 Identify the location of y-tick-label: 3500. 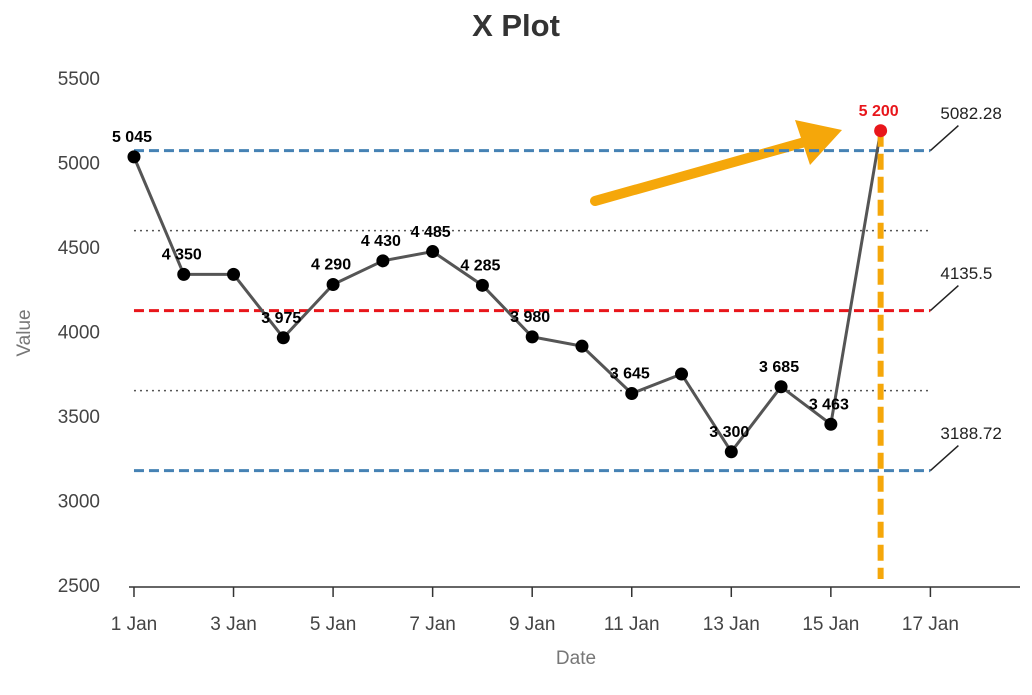
(79, 417).